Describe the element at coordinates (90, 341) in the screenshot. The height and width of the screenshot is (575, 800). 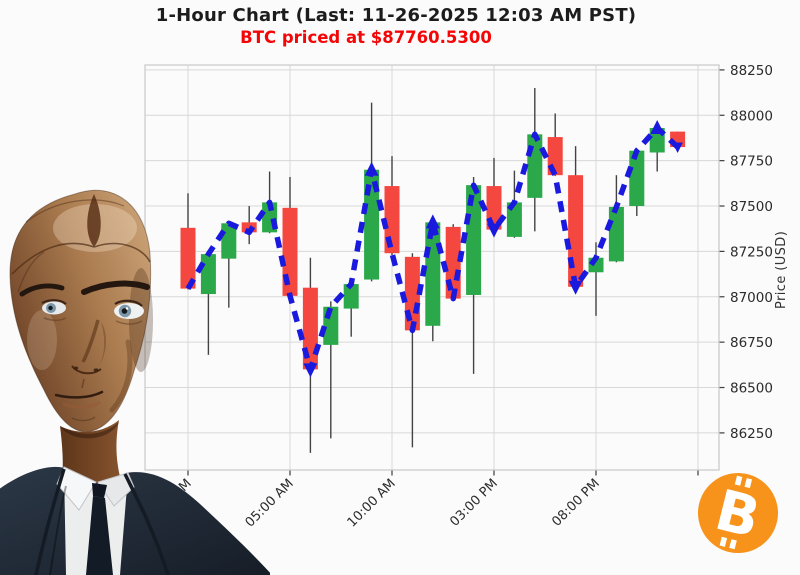
I see `nose-bridge` at that location.